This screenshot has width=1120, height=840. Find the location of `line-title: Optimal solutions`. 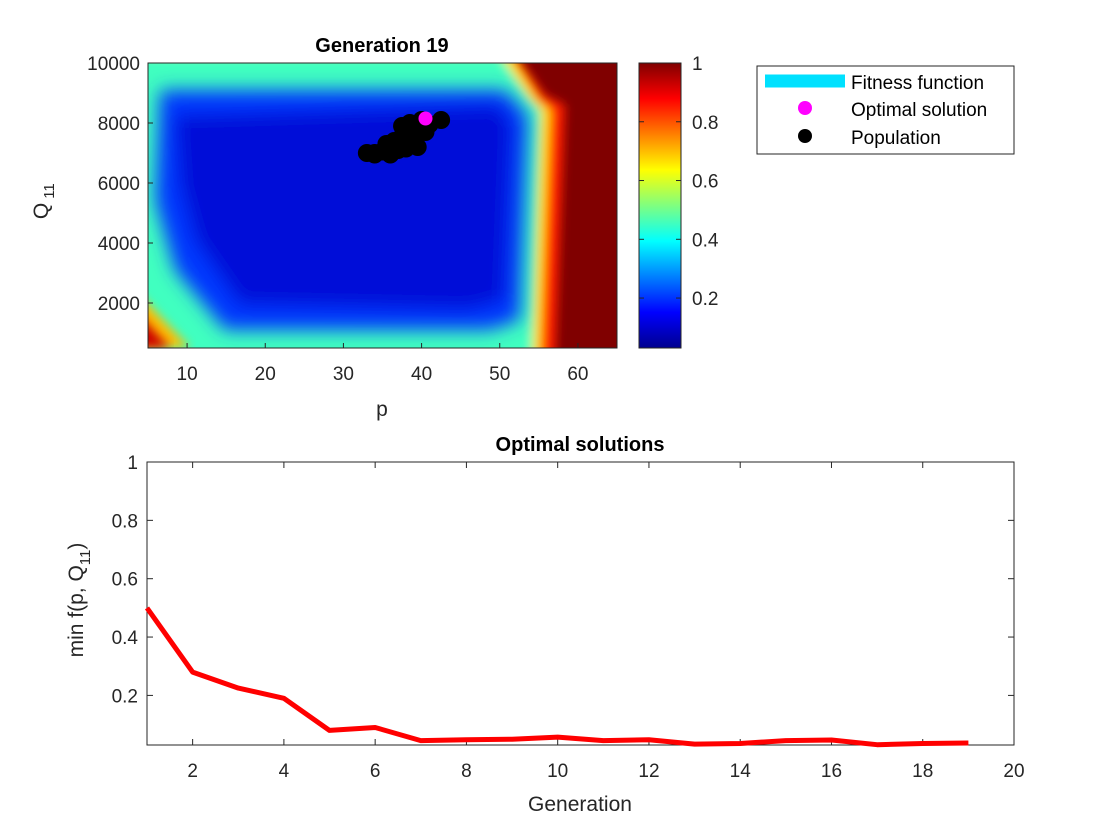

line-title: Optimal solutions is located at coordinates (580, 445).